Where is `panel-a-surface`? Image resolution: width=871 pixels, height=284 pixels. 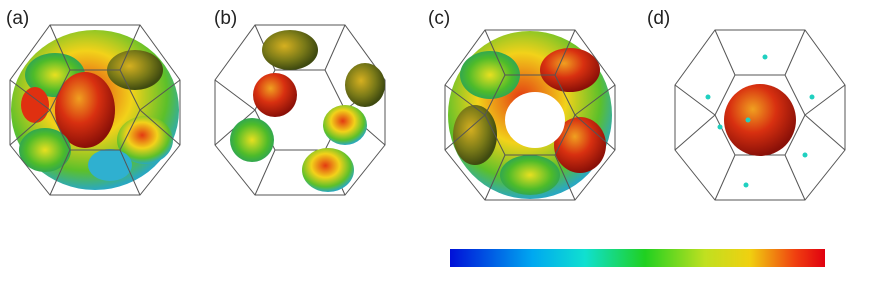
panel-a-surface is located at coordinates (95, 110).